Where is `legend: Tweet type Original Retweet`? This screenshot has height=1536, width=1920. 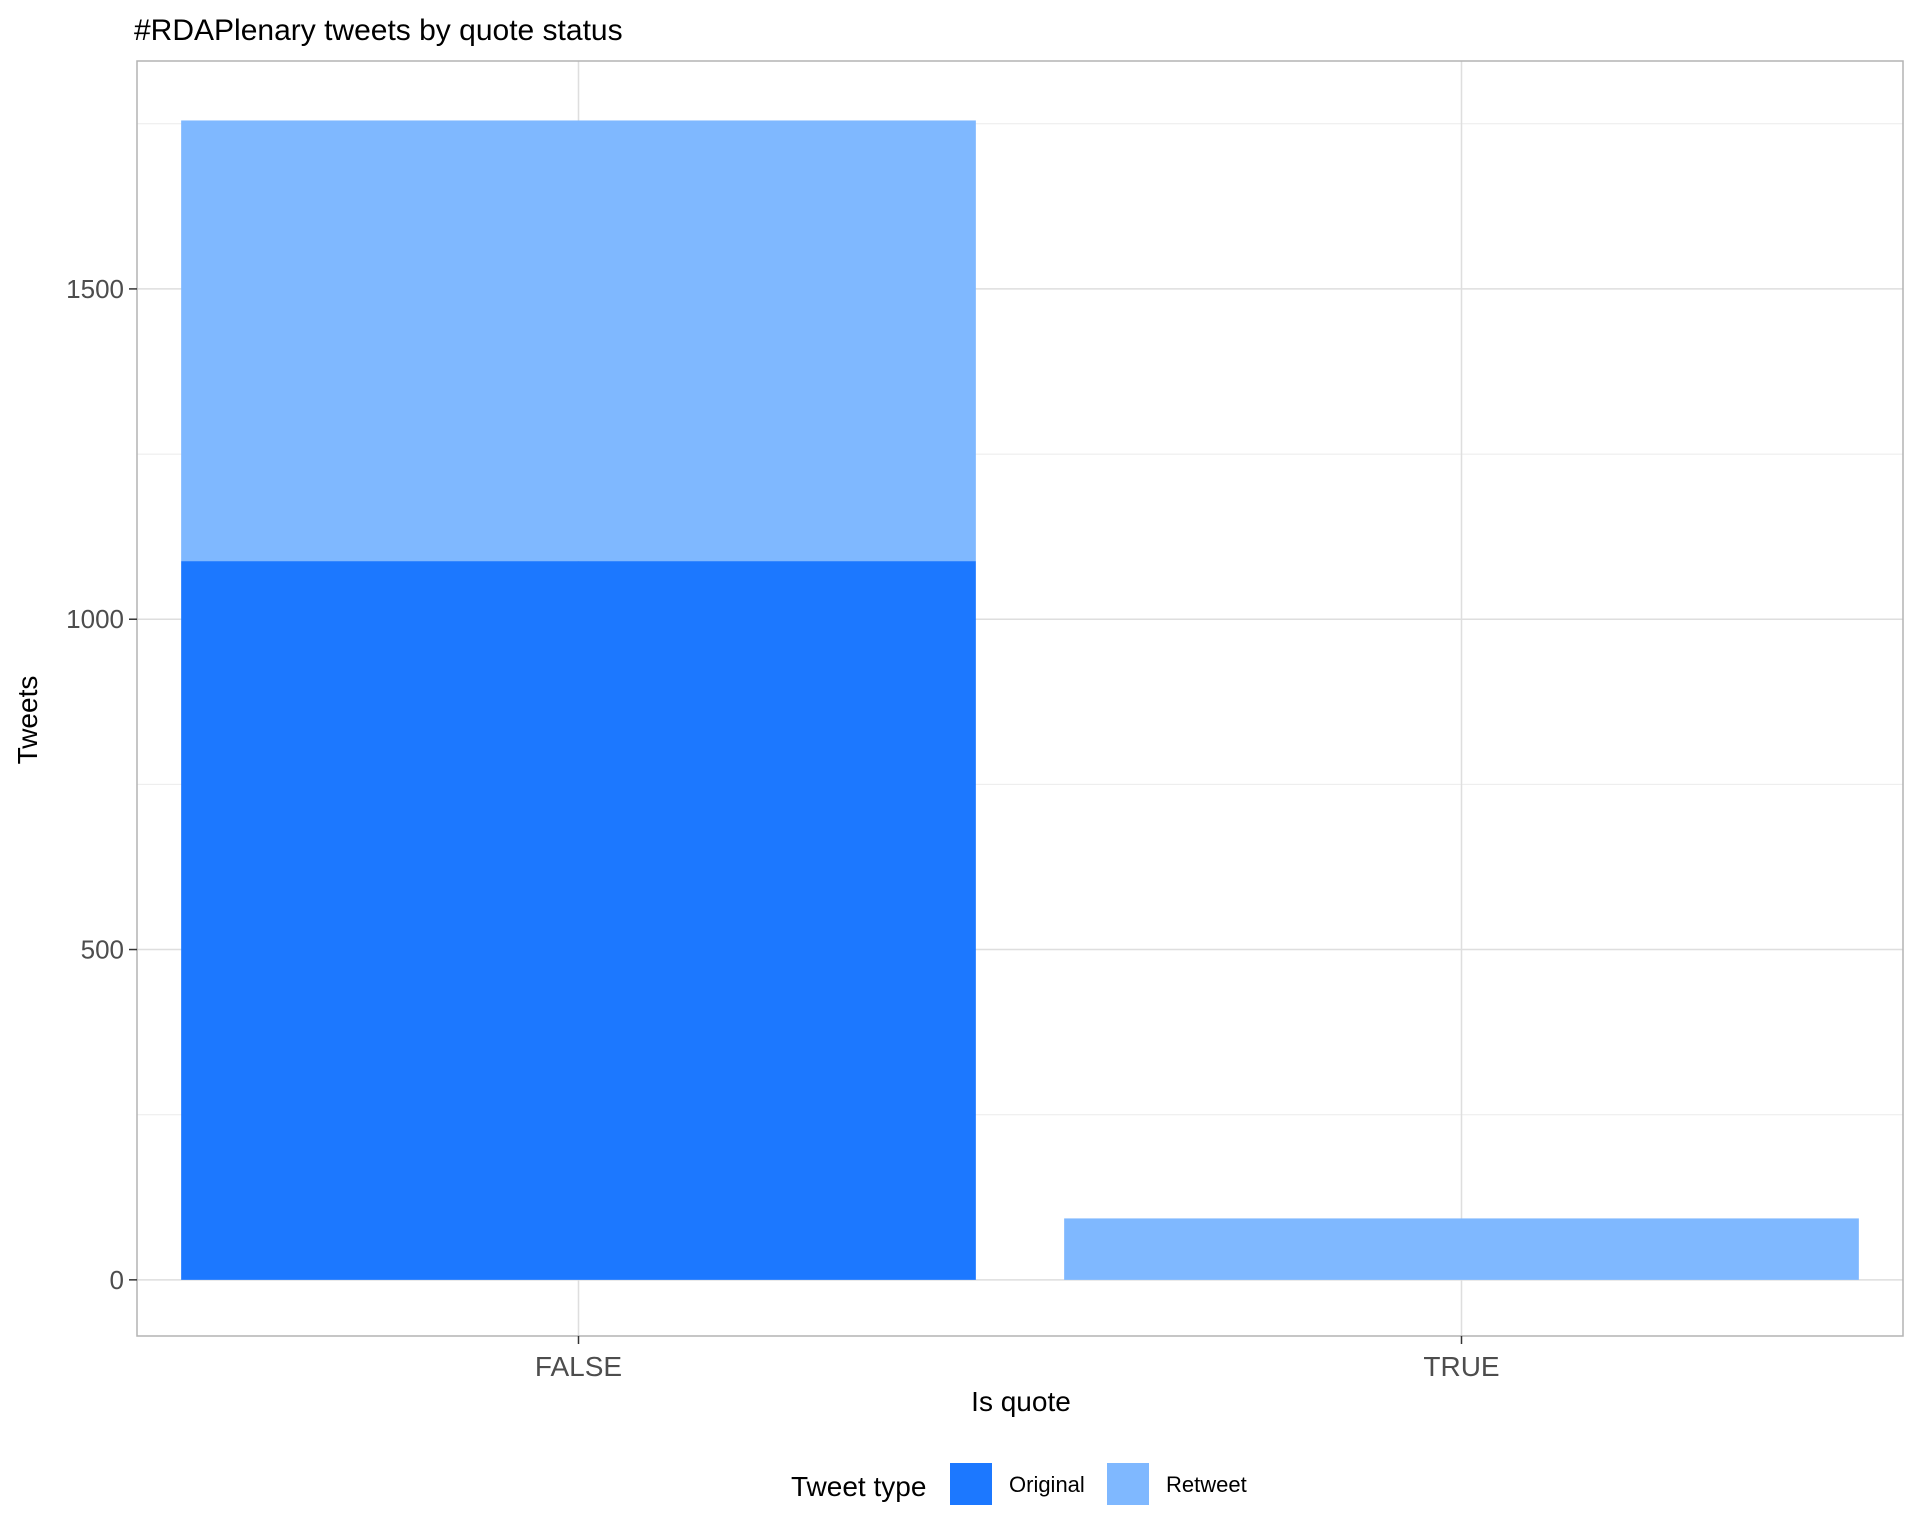
legend: Tweet type Original Retweet is located at coordinates (1019, 1484).